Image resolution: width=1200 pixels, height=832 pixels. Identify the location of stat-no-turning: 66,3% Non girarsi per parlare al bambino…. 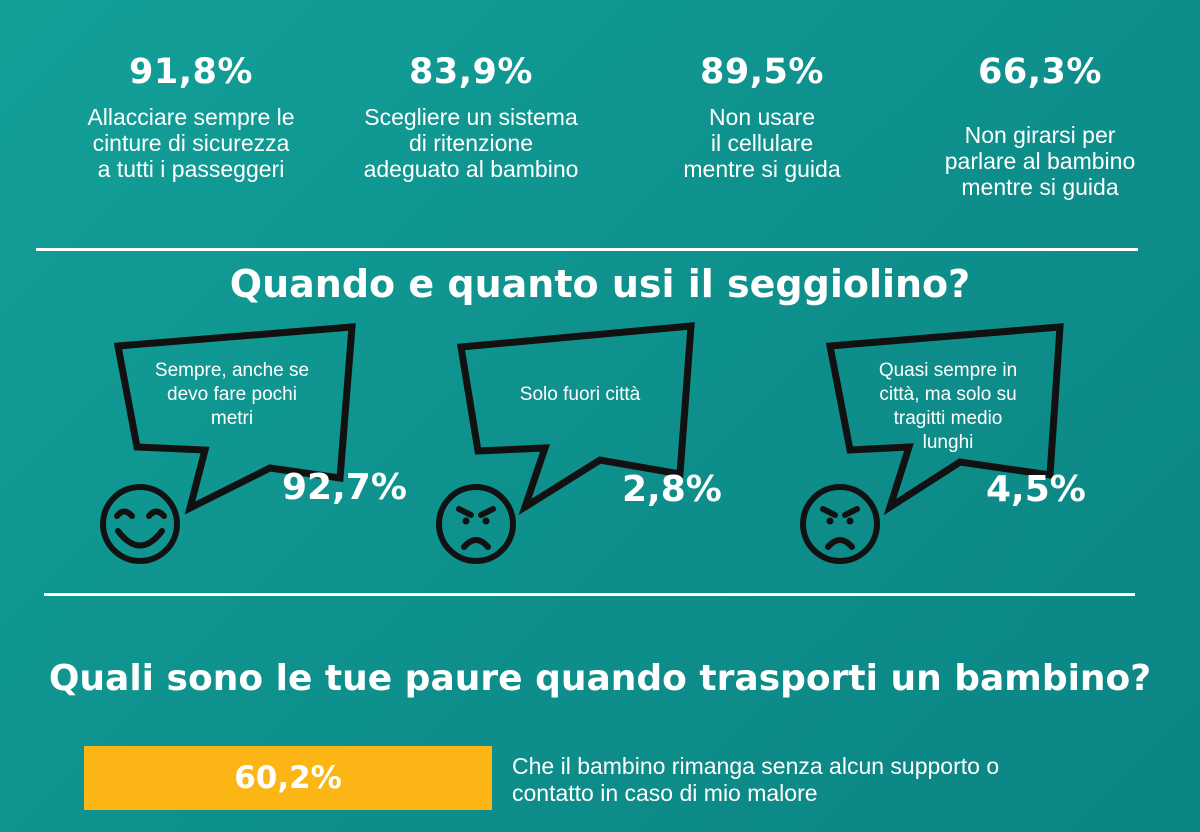
(1040, 126).